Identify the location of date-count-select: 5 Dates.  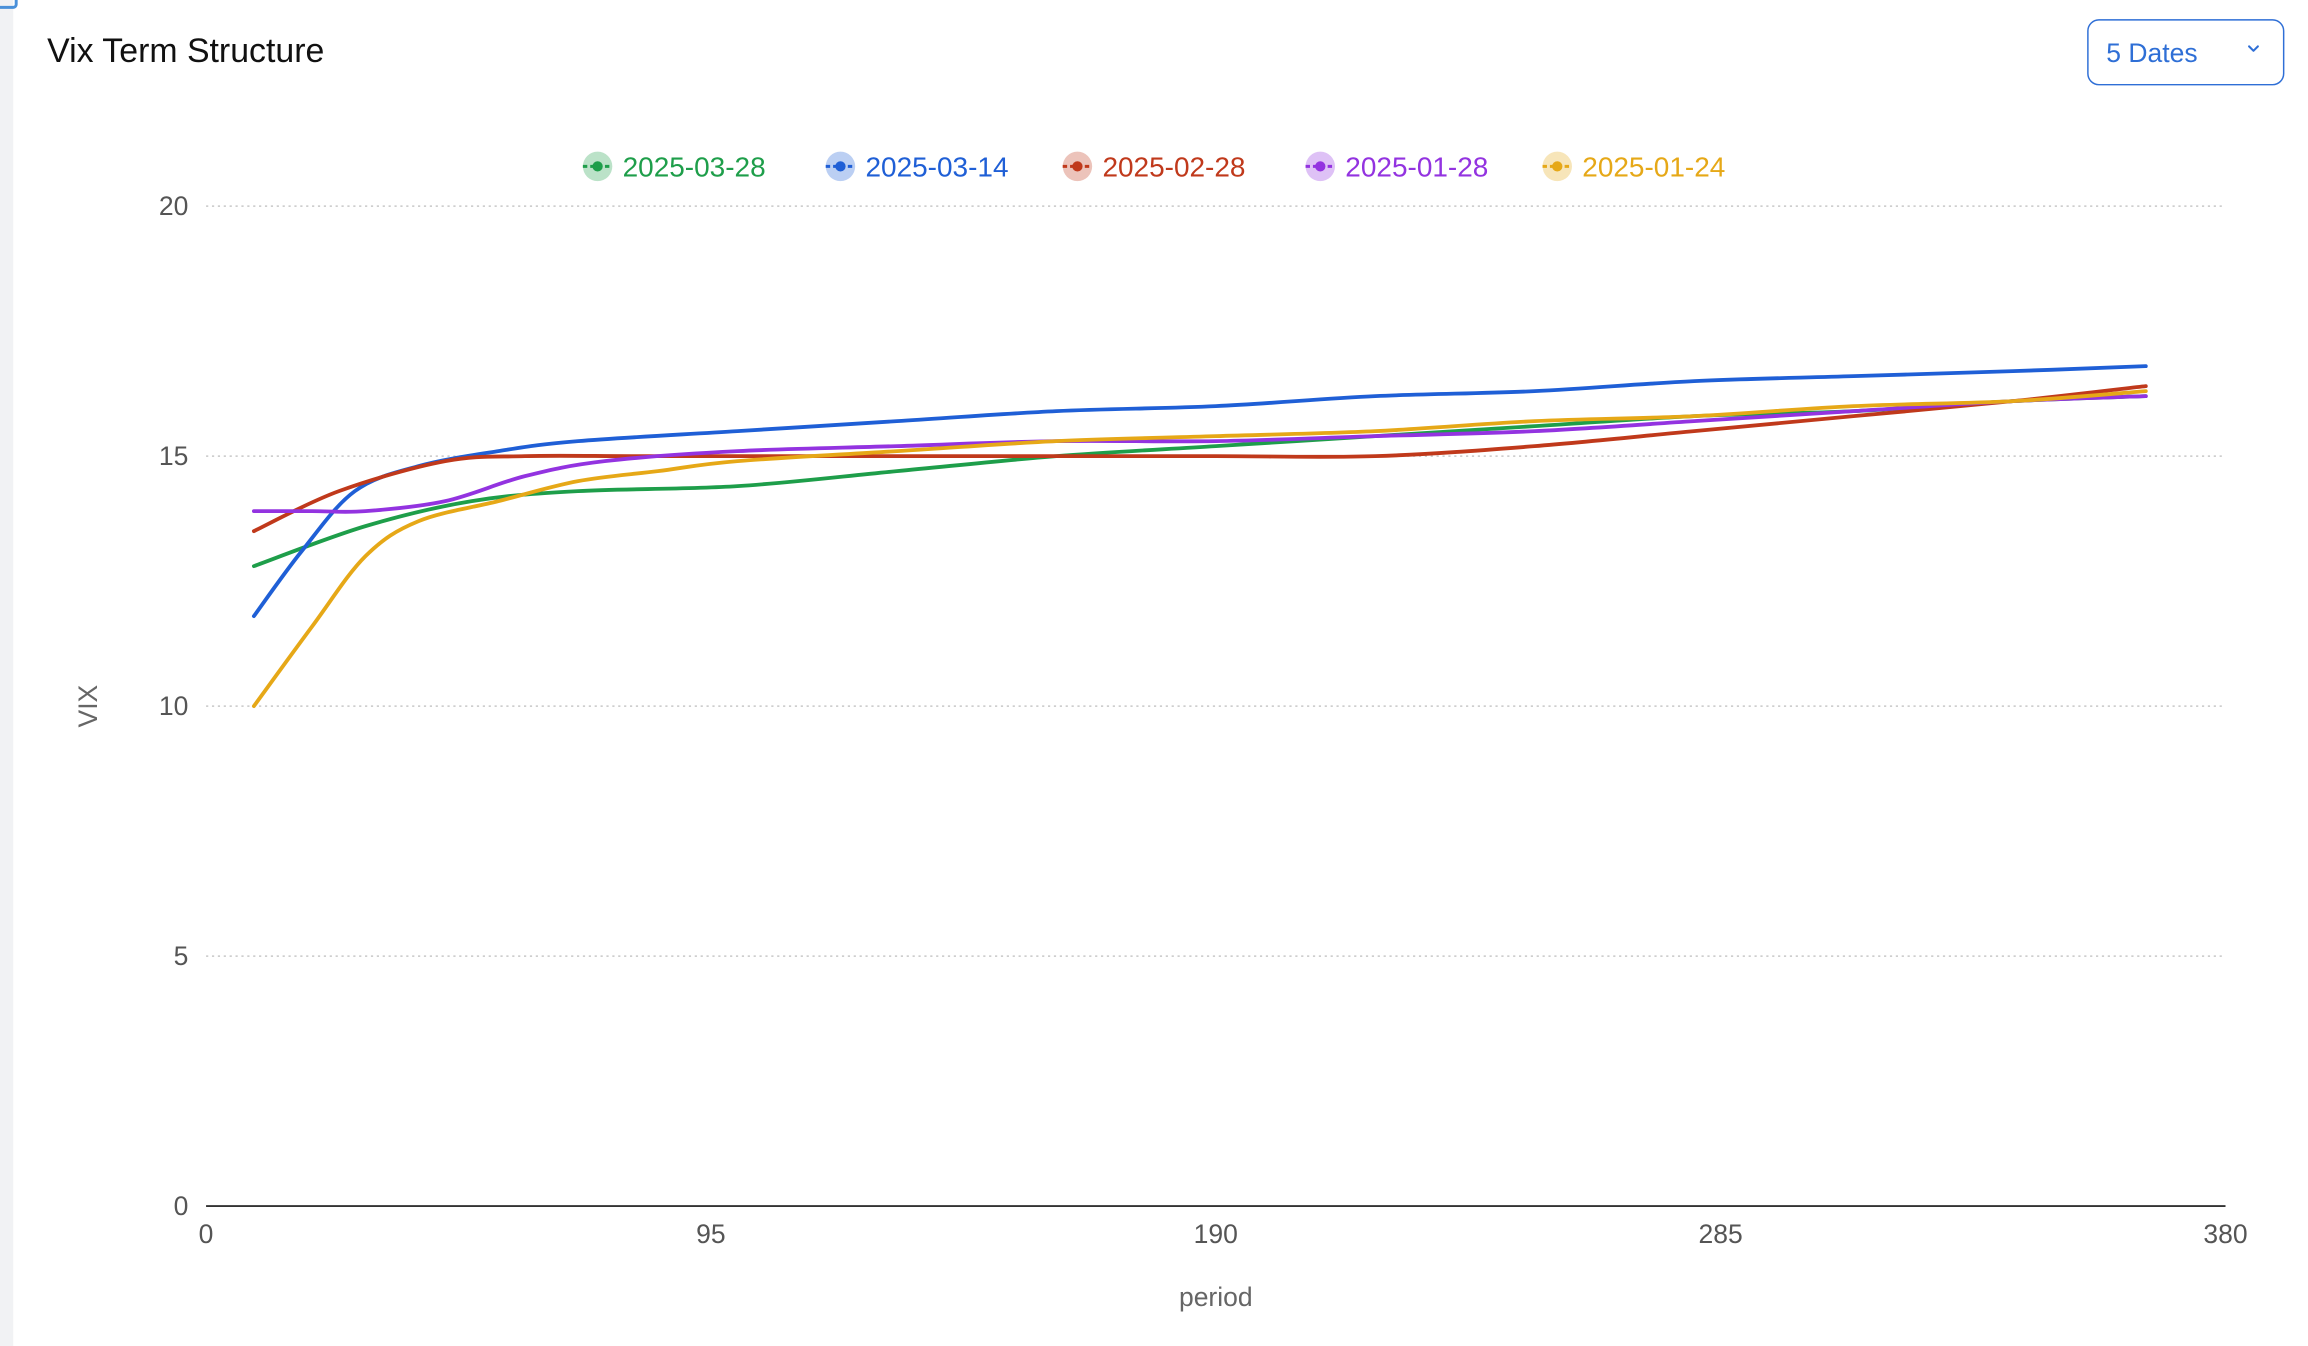
(2186, 52).